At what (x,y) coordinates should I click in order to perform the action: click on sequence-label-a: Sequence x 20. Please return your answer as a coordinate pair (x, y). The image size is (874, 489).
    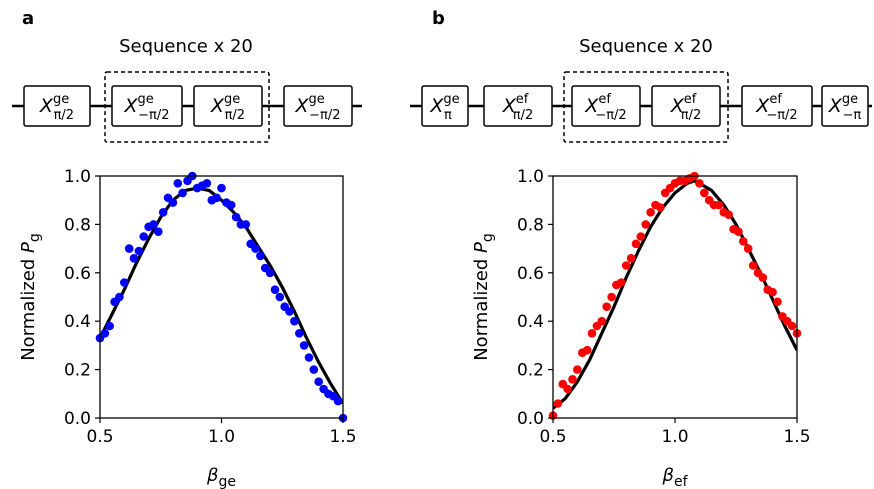
    Looking at the image, I should click on (186, 46).